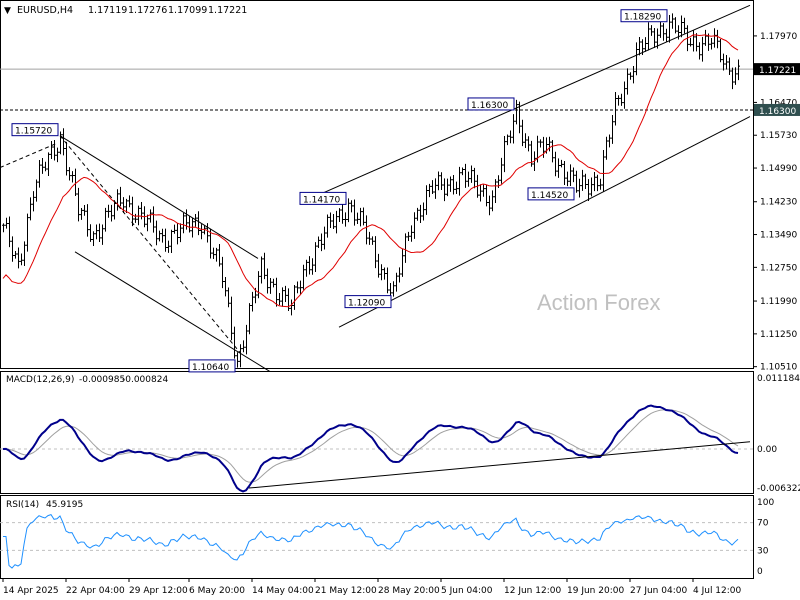 This screenshot has width=800, height=600. I want to click on rsi-axis-label: 0, so click(760, 572).